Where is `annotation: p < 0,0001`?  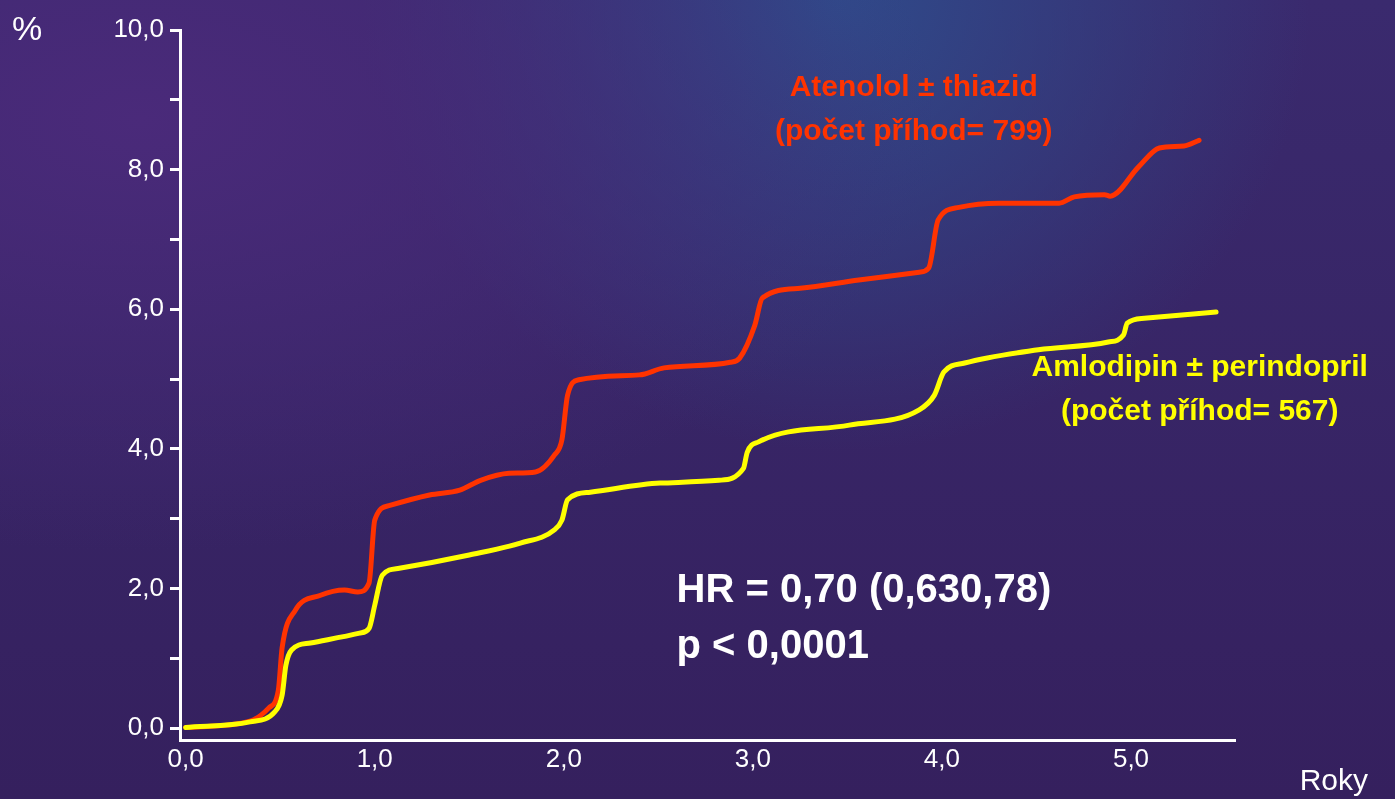 annotation: p < 0,0001 is located at coordinates (772, 644).